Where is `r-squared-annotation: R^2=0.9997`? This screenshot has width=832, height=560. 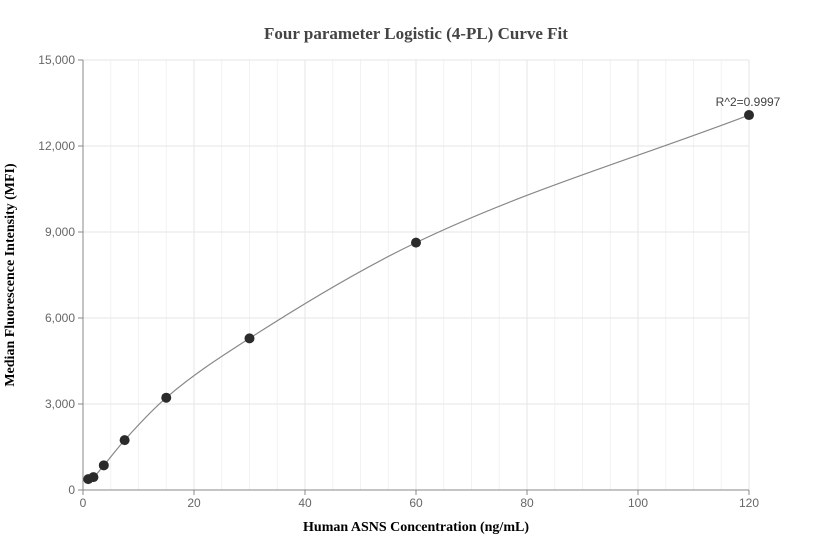 r-squared-annotation: R^2=0.9997 is located at coordinates (748, 102).